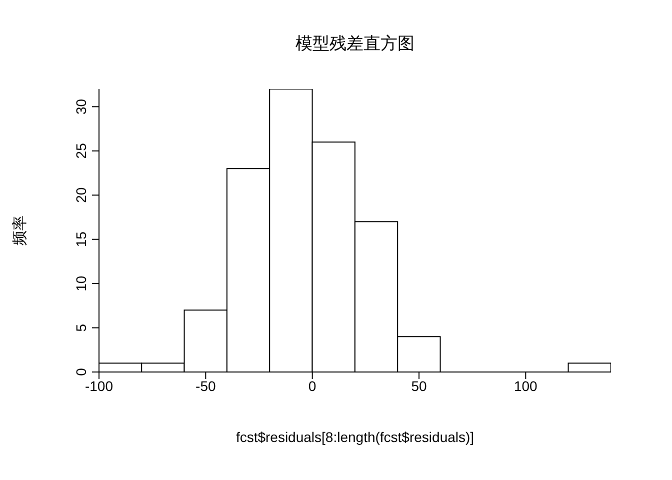  What do you see at coordinates (99, 386) in the screenshot?
I see `x-tick-label: -100` at bounding box center [99, 386].